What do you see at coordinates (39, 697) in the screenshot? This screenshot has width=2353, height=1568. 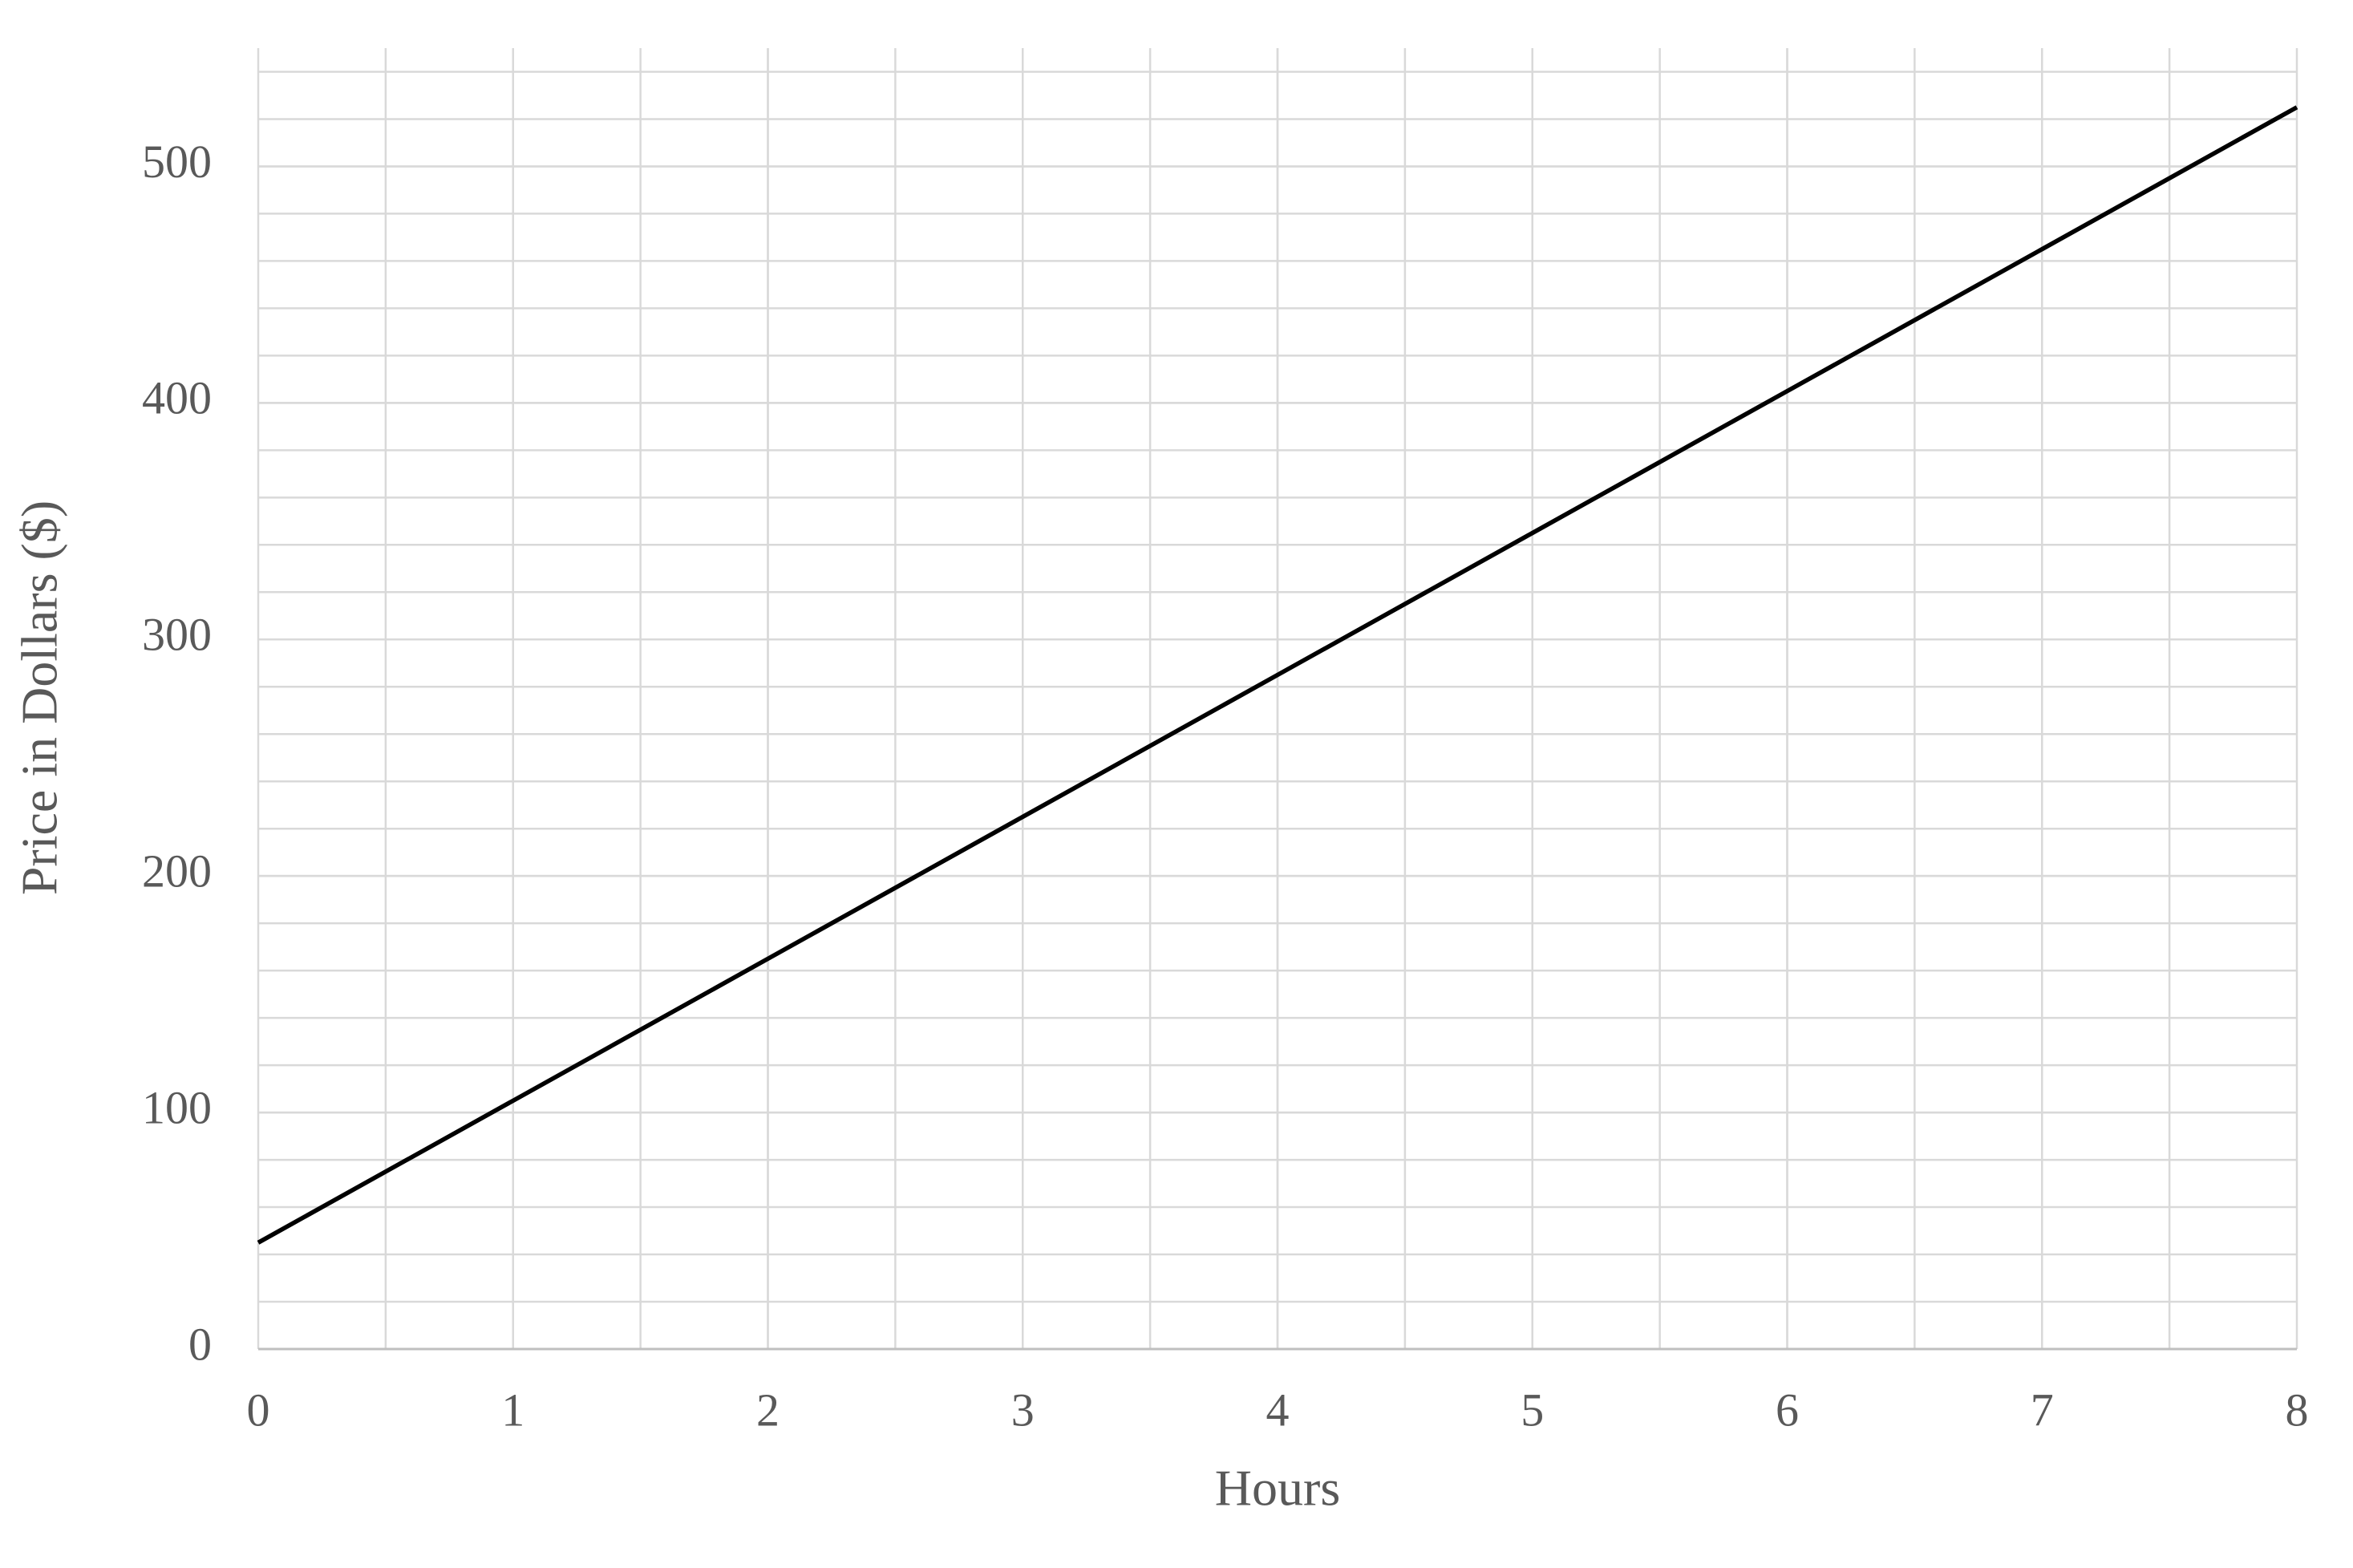 I see `y-axis-title: Price in Dollars ($)` at bounding box center [39, 697].